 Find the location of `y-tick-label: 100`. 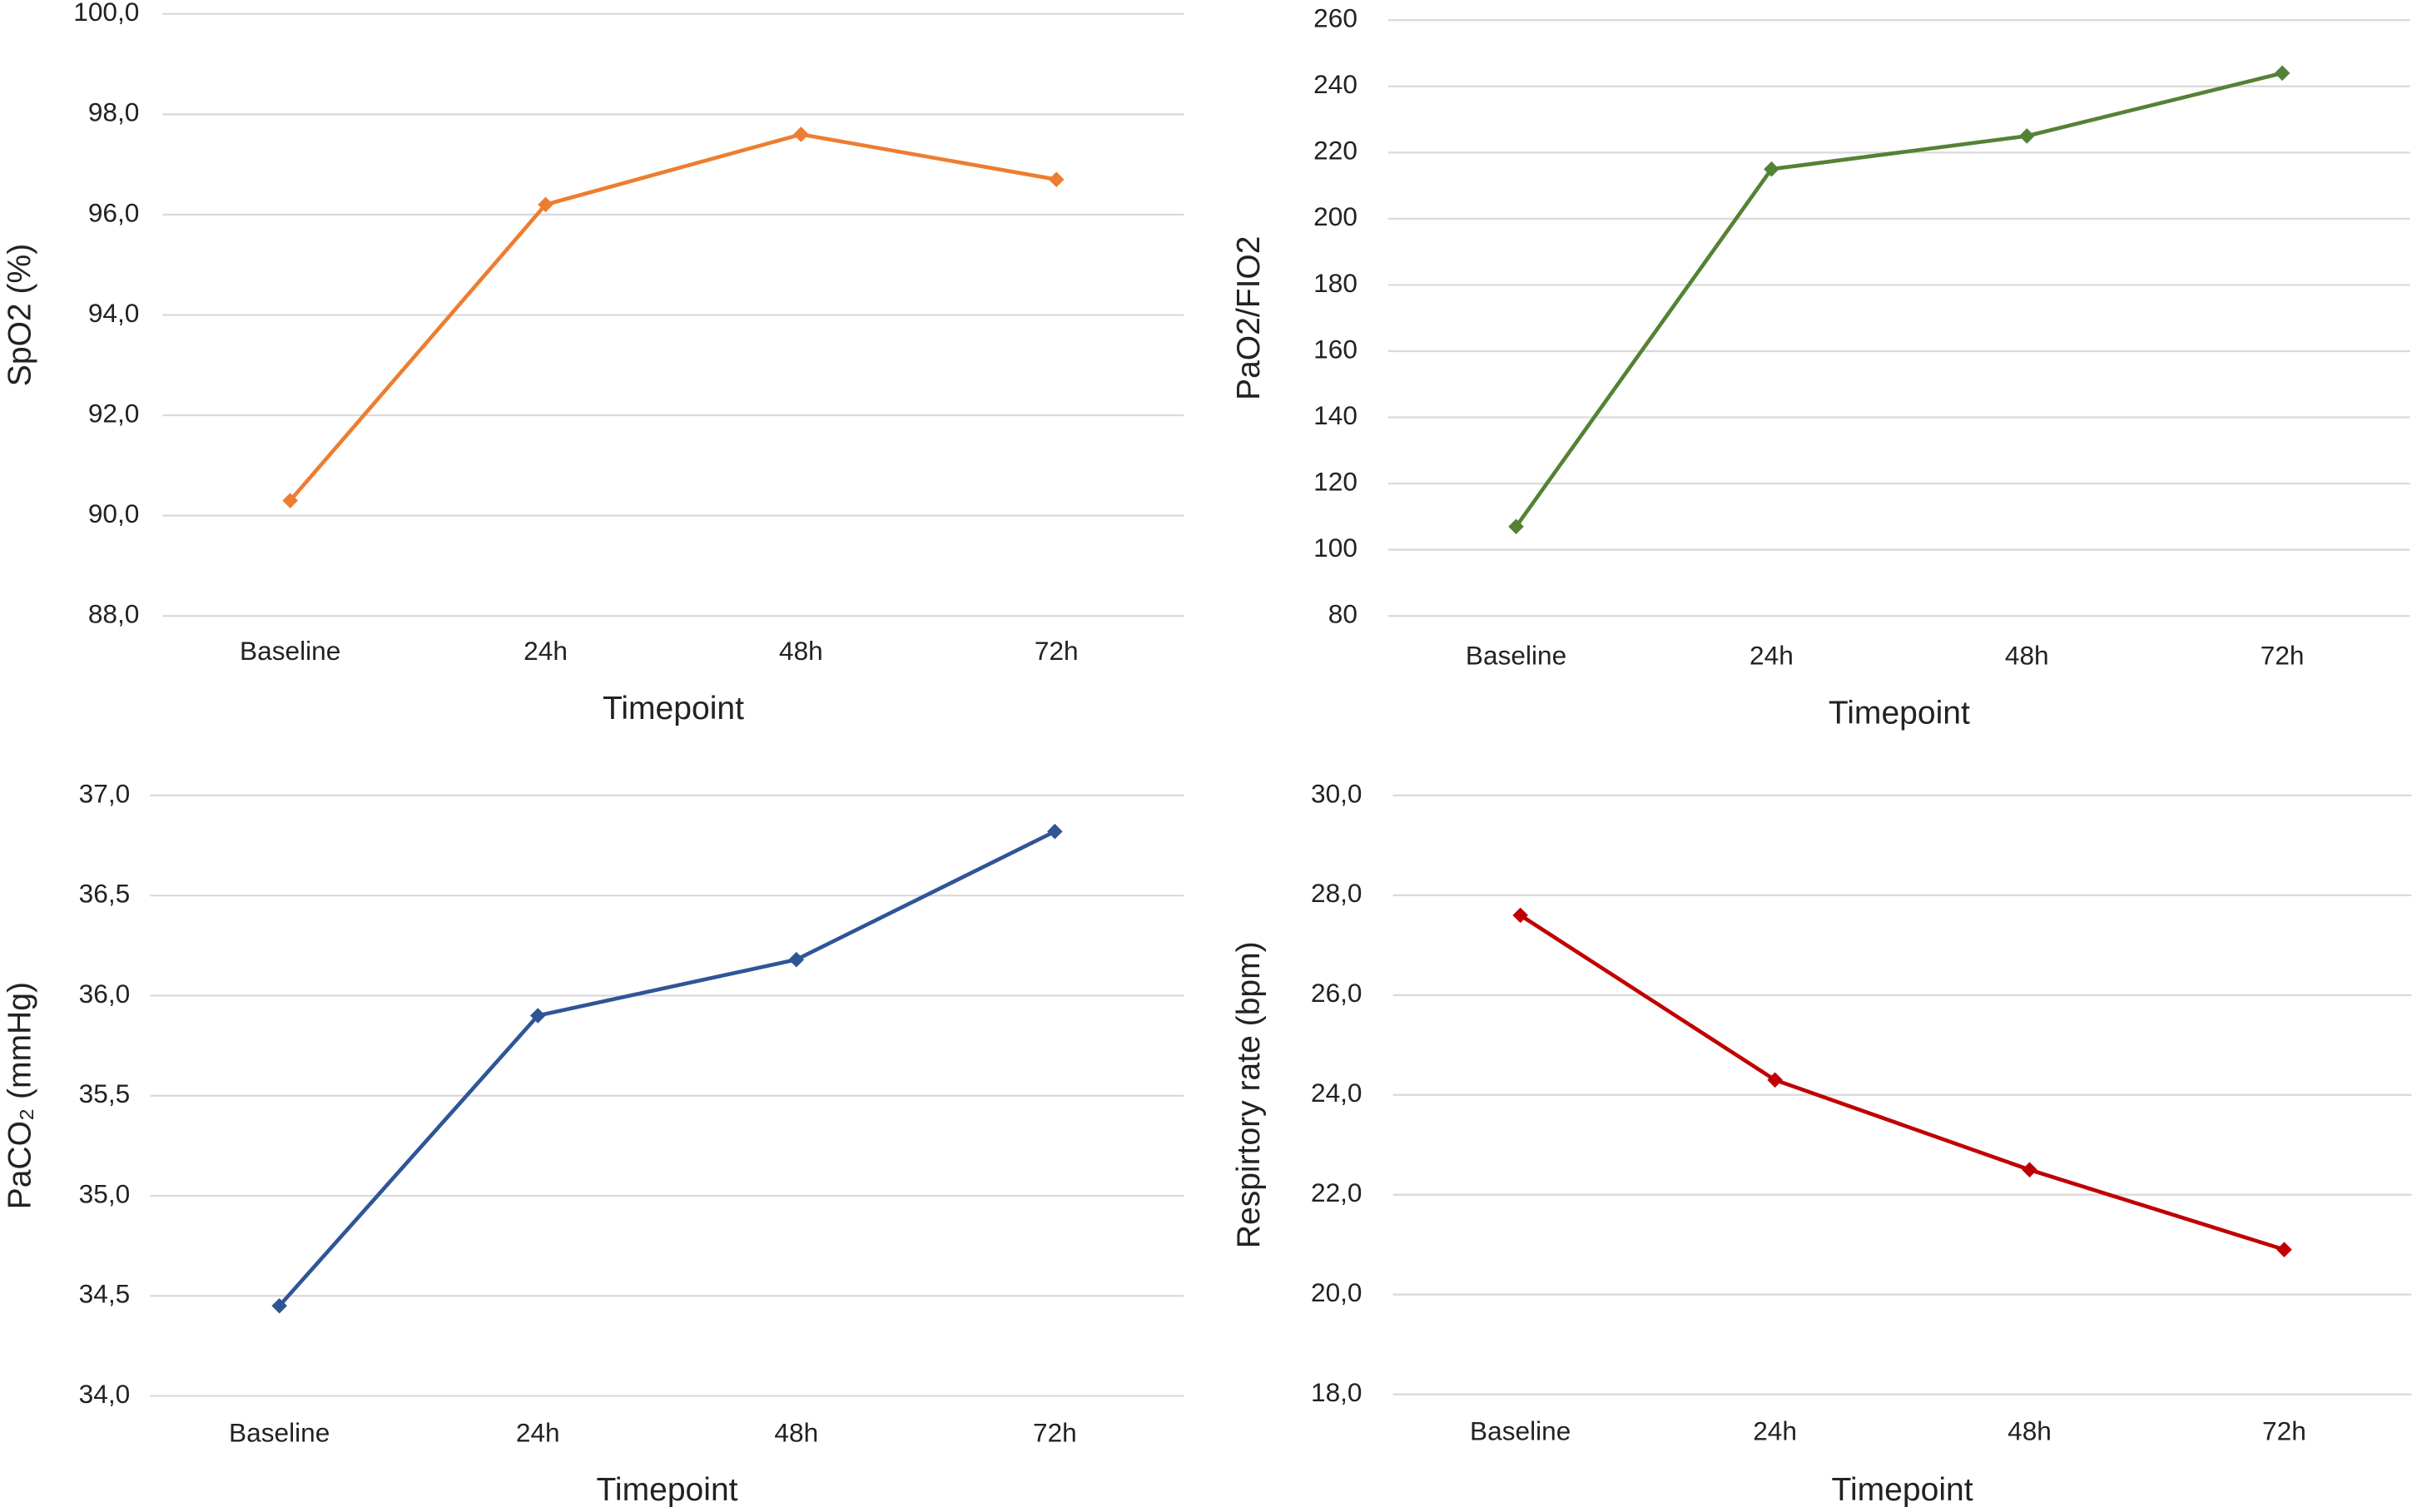

y-tick-label: 100 is located at coordinates (1335, 548).